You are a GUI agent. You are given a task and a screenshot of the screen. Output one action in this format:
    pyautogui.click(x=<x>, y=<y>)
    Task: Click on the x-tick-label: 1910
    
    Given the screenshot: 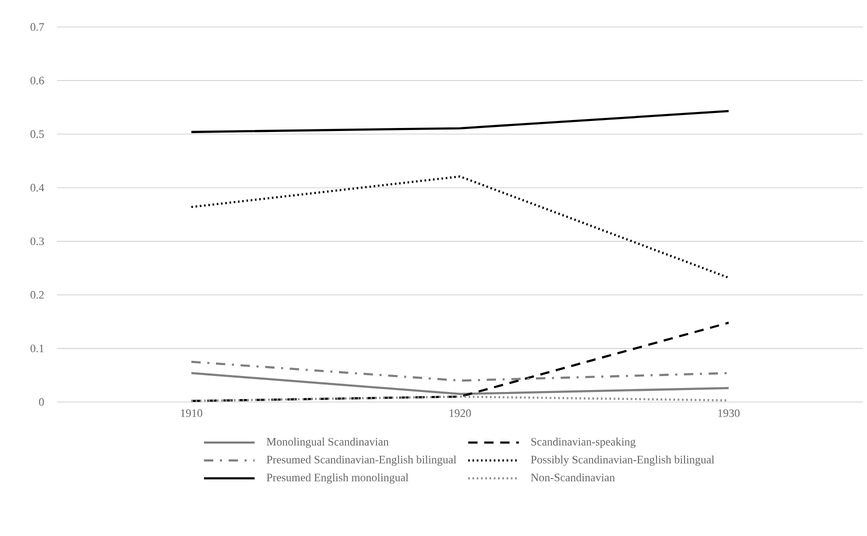 What is the action you would take?
    pyautogui.click(x=191, y=413)
    